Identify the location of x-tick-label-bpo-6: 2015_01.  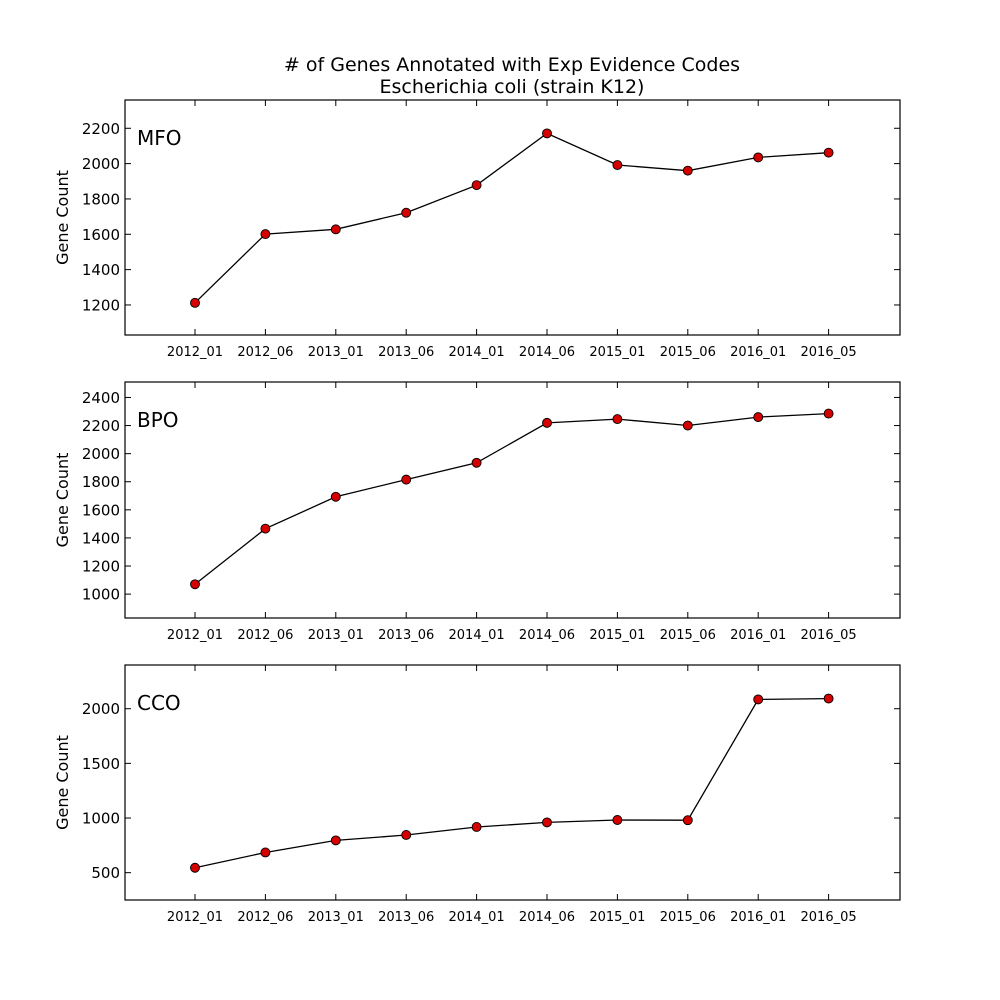
(617, 635).